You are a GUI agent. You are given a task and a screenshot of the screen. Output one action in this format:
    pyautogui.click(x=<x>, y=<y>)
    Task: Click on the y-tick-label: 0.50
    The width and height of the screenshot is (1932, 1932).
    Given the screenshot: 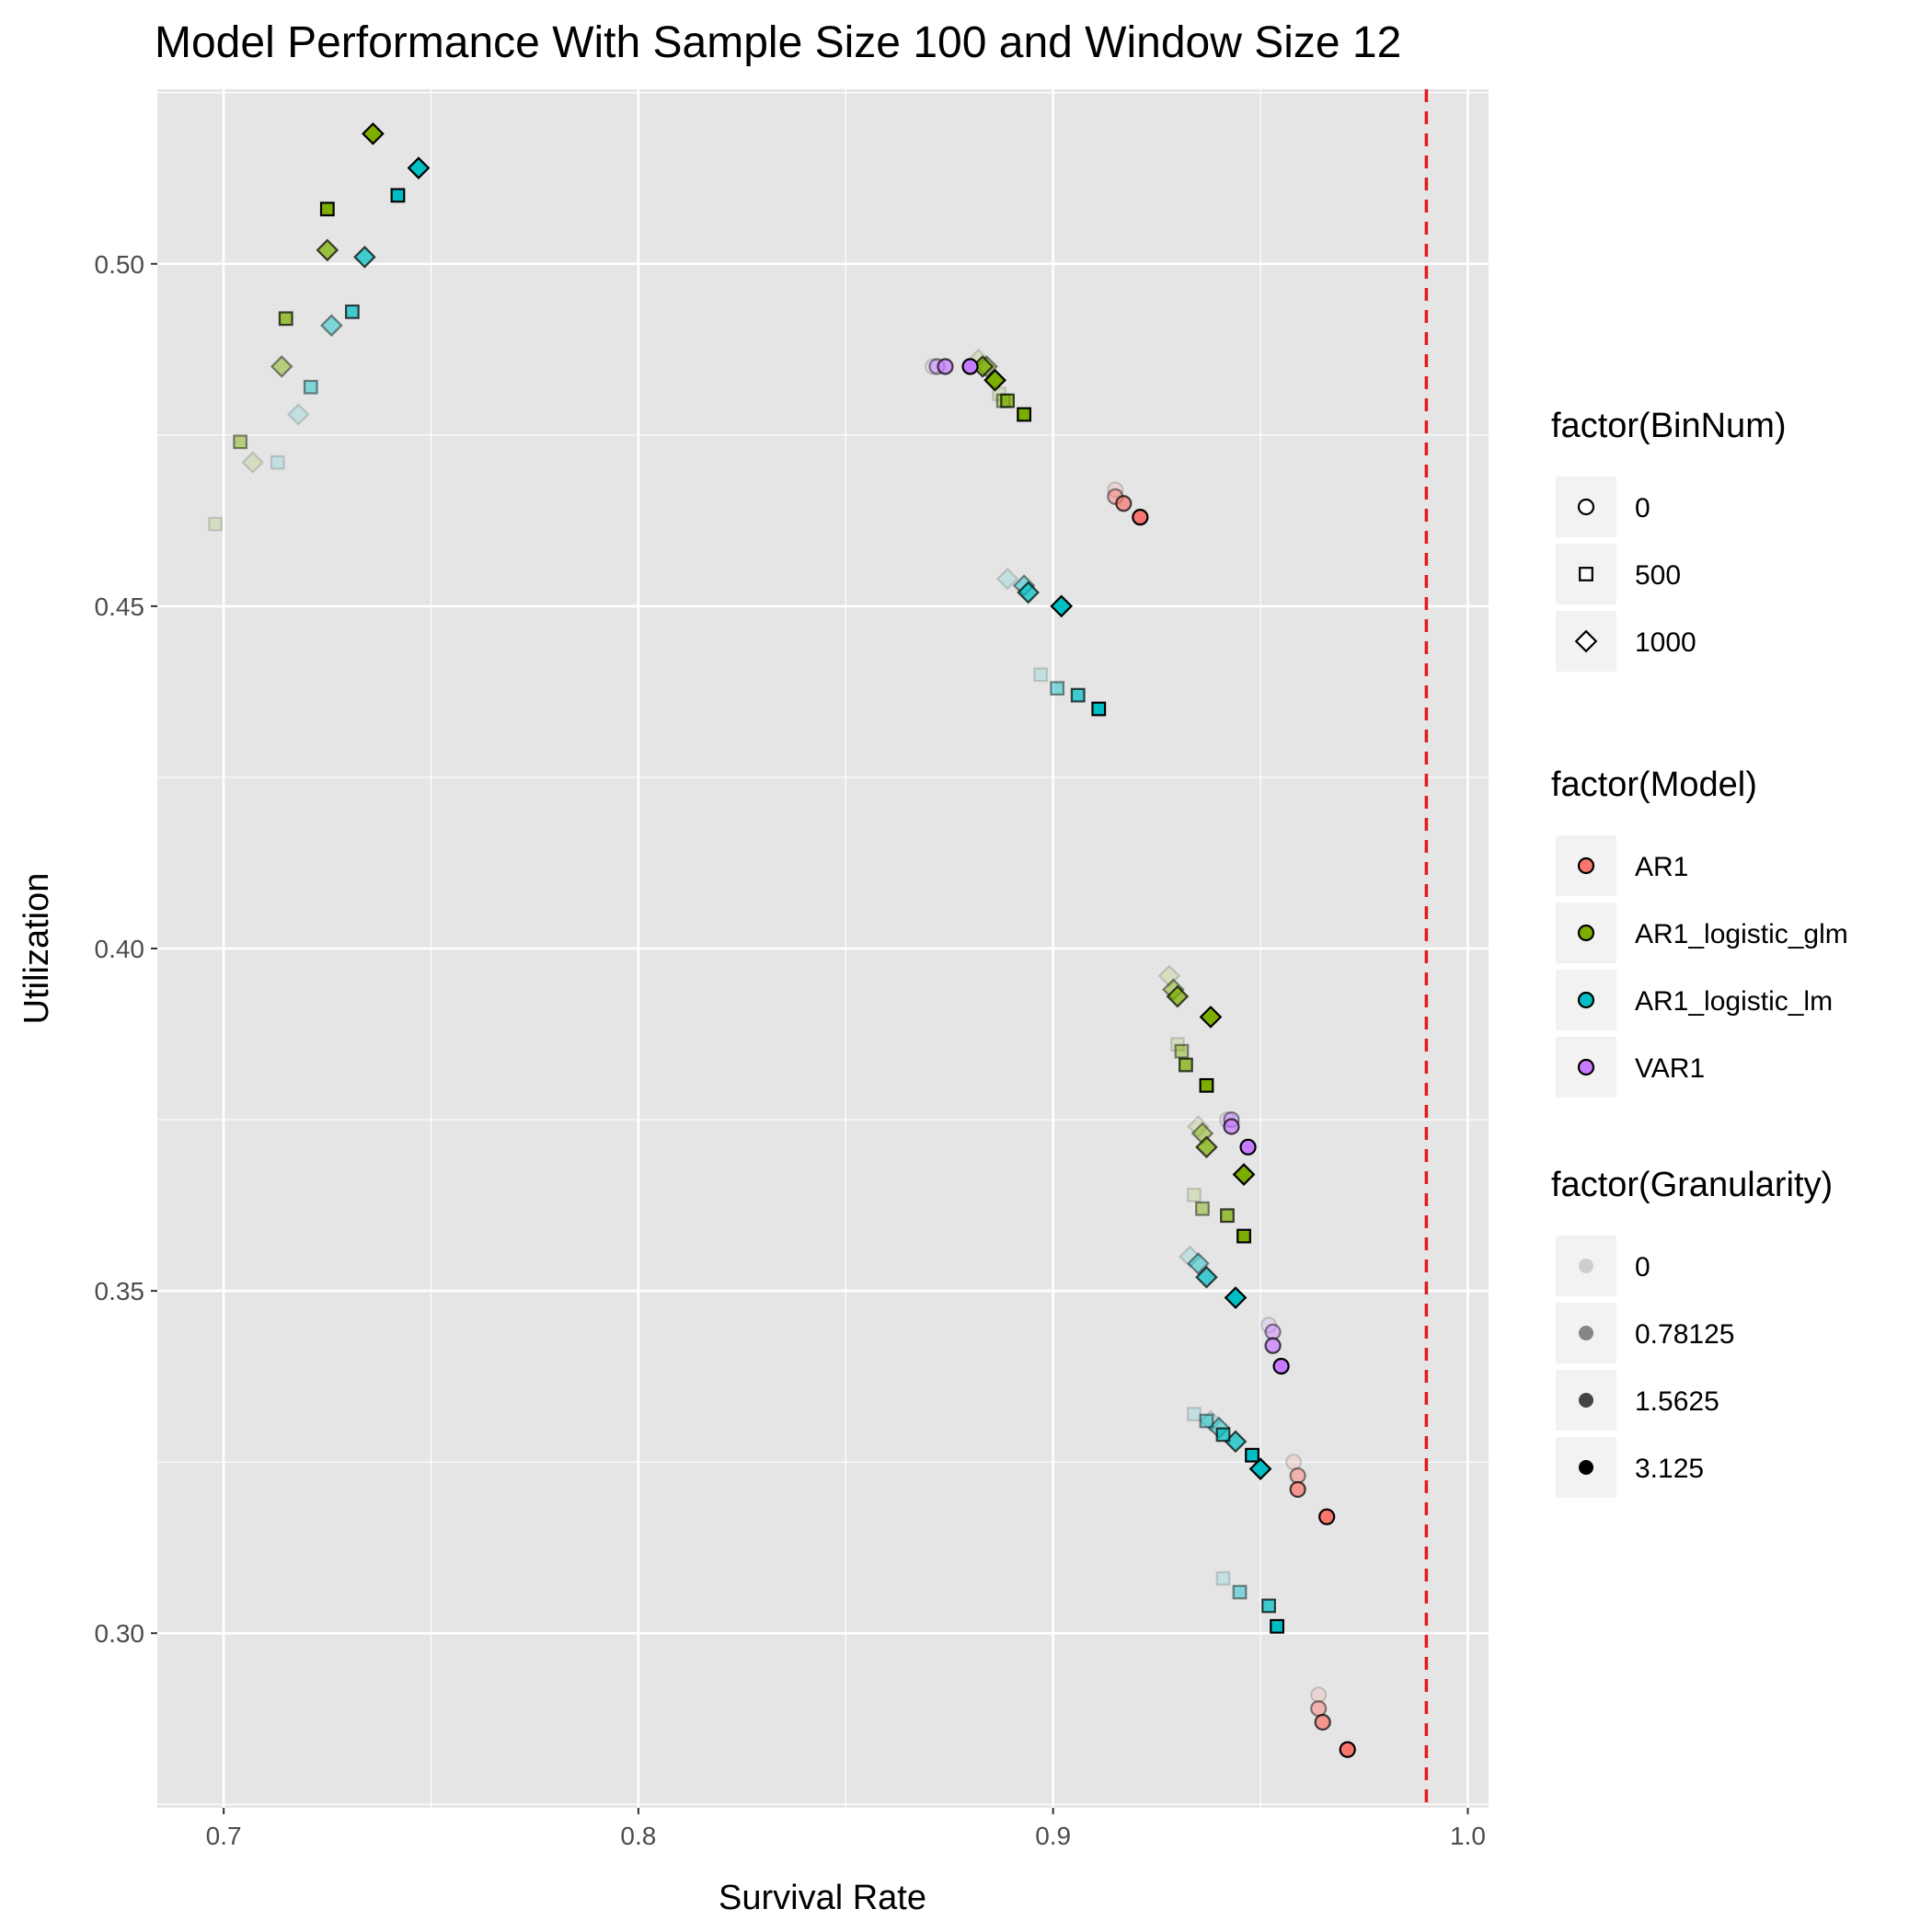 What is the action you would take?
    pyautogui.click(x=120, y=264)
    